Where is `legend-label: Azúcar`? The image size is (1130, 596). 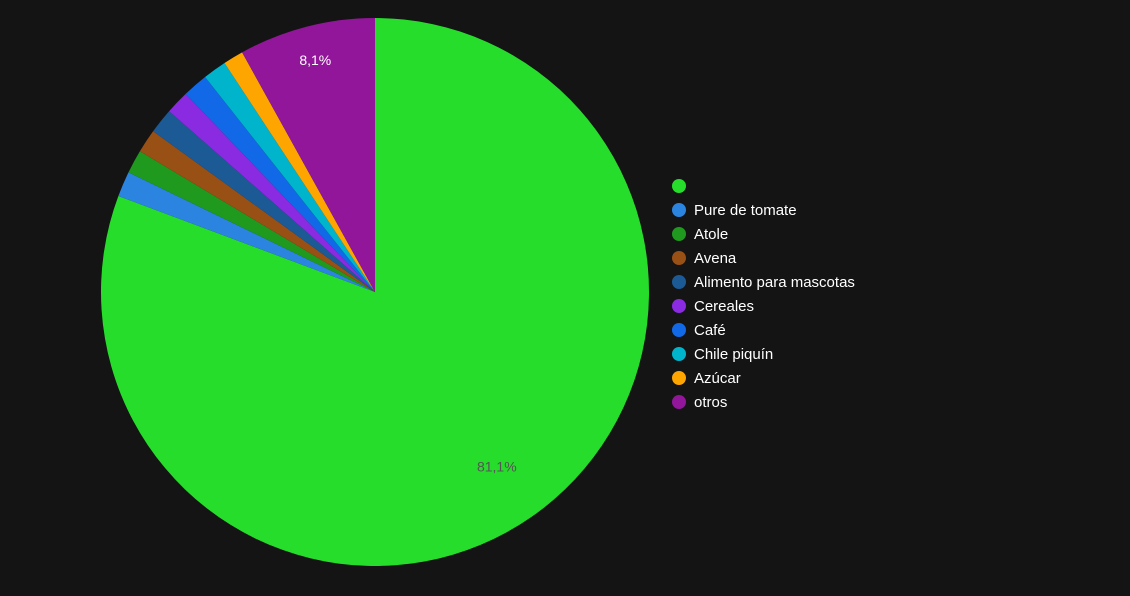
legend-label: Azúcar is located at coordinates (717, 378).